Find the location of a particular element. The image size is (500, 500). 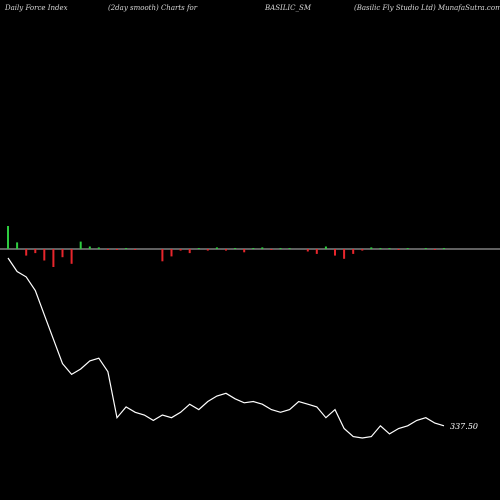

chart-header-symbol: BASILIC_SM is located at coordinates (288, 8).